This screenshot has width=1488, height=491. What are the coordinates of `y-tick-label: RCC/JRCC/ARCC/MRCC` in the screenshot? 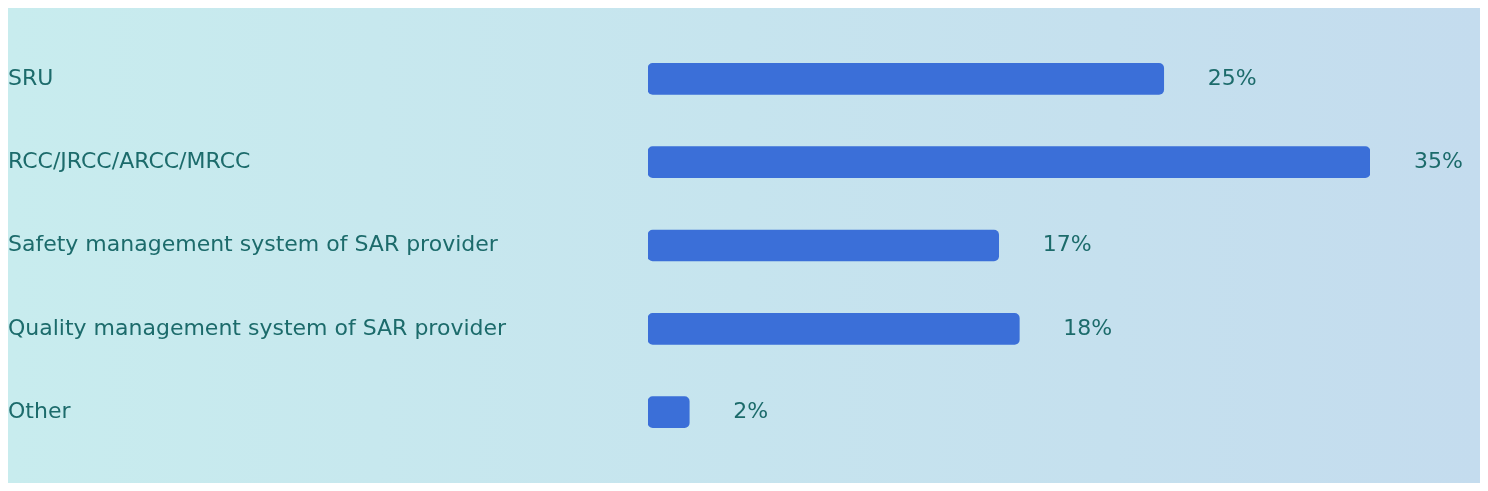 It's located at (129, 160).